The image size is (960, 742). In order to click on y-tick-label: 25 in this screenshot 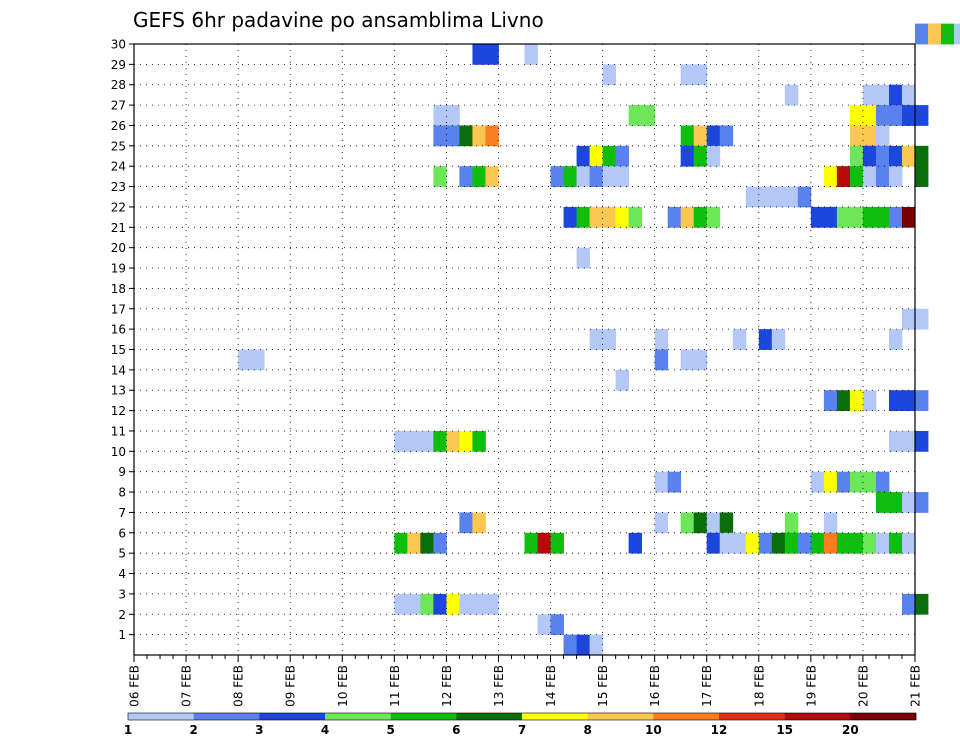, I will do `click(118, 146)`.